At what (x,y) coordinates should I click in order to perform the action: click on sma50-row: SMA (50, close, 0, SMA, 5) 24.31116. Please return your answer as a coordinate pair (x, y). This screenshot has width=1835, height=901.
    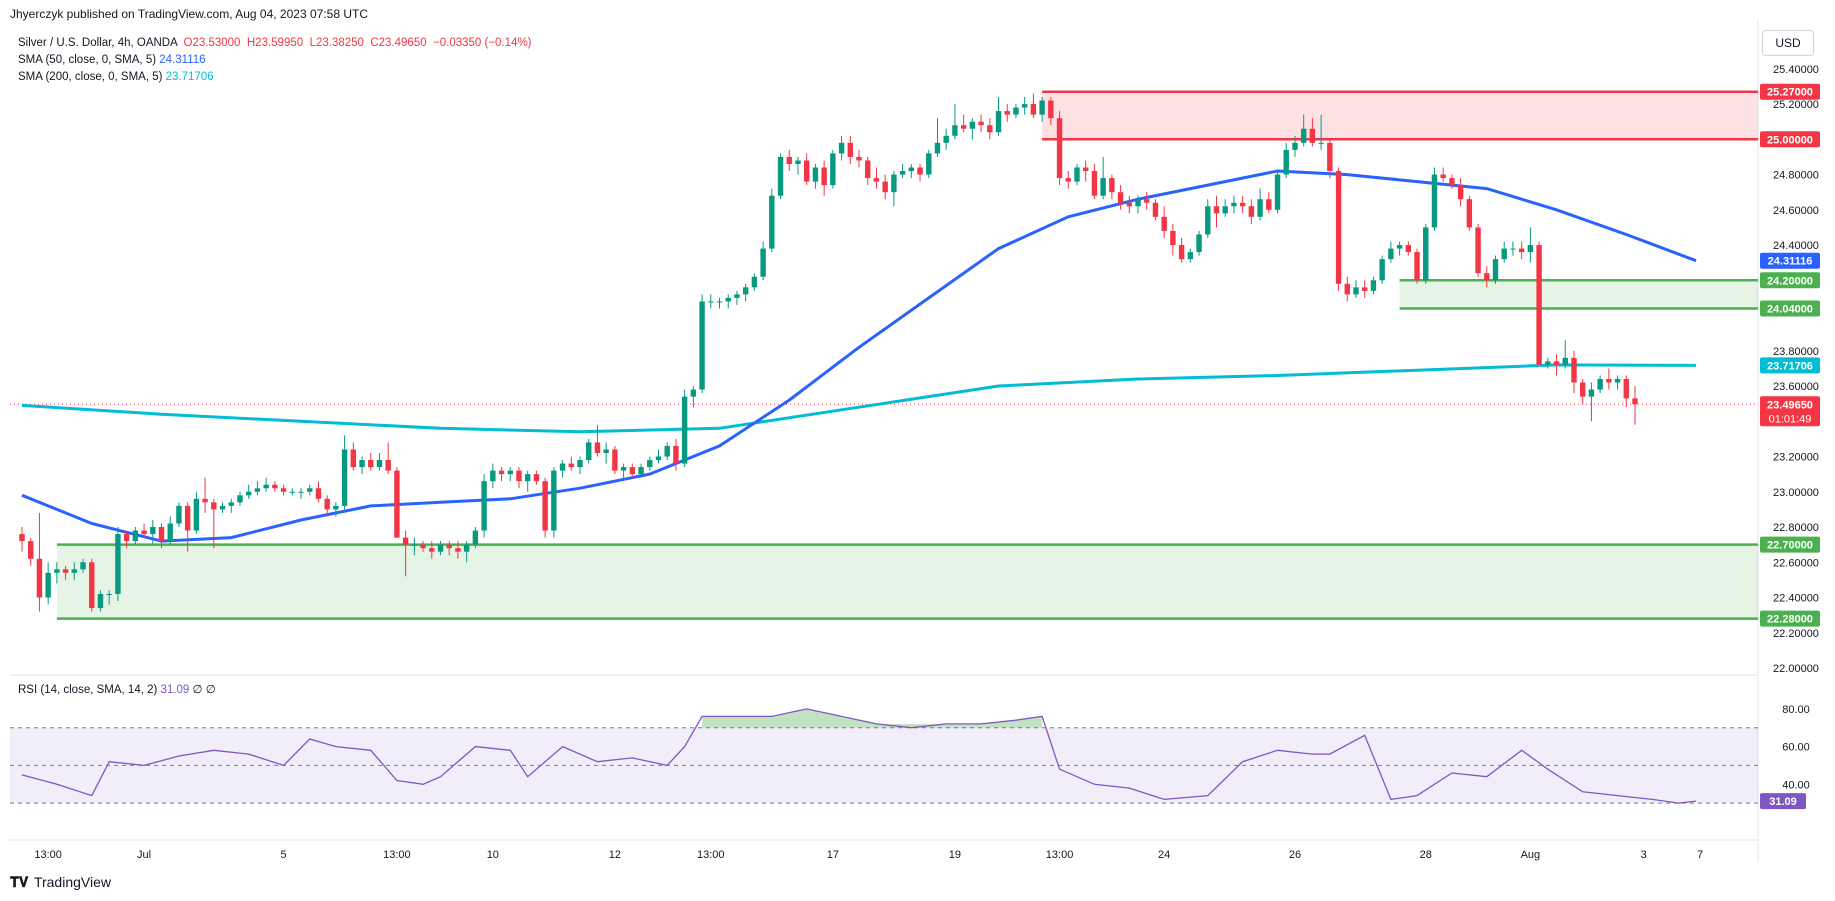
    Looking at the image, I should click on (275, 60).